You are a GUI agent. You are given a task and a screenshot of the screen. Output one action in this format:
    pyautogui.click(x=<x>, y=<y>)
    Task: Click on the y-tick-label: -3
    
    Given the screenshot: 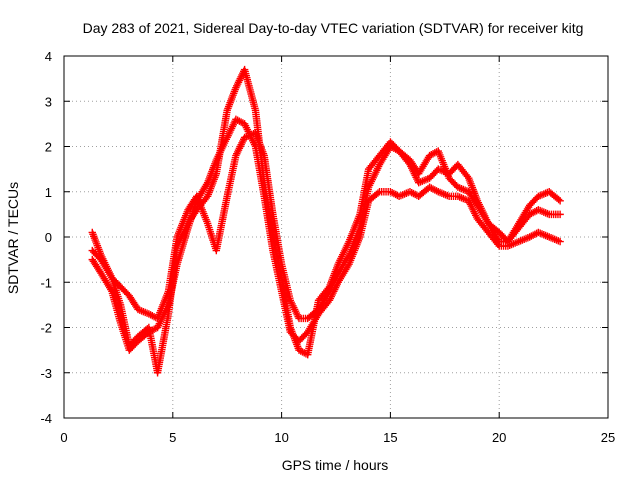 What is the action you would take?
    pyautogui.click(x=46, y=373)
    